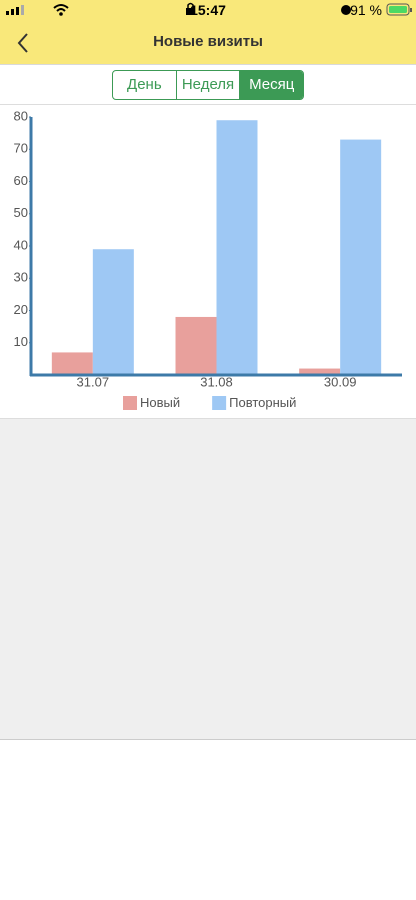 The image size is (416, 900). I want to click on y-tick-label: 70, so click(21, 148).